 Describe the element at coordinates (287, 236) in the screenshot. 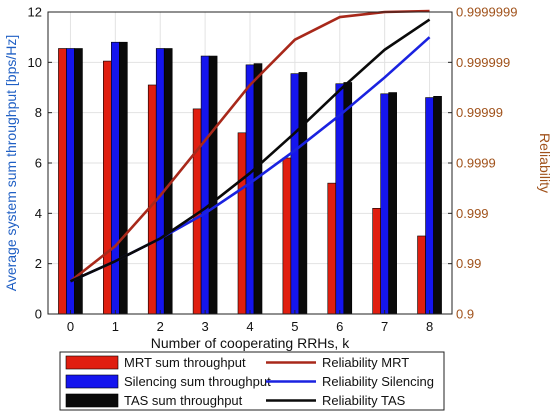

I see `bar-mrt-k5` at that location.